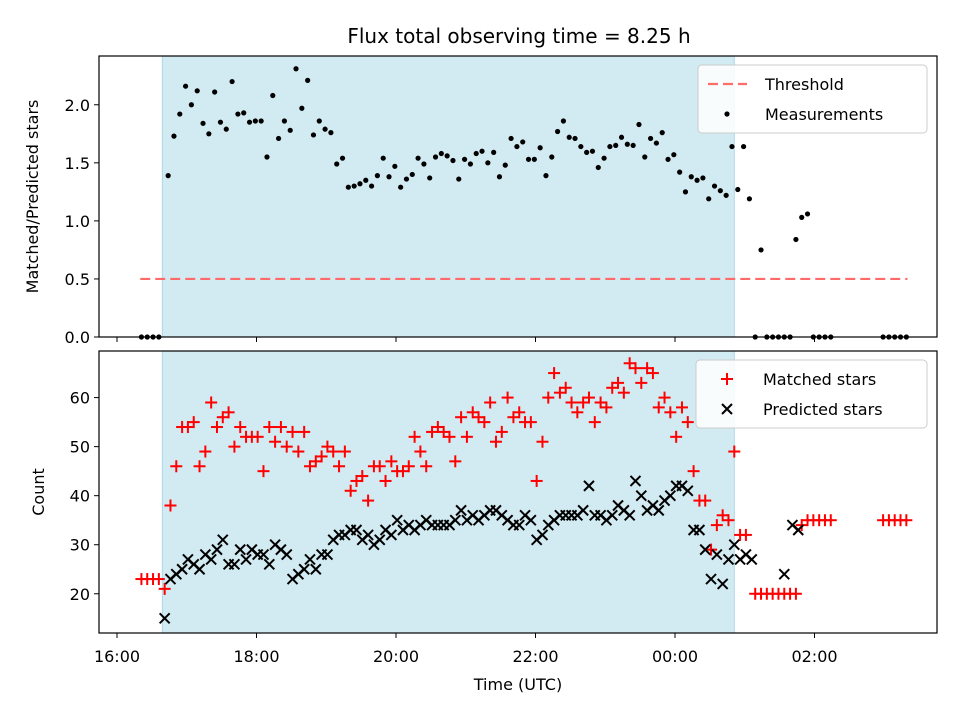 This screenshot has height=720, width=960. I want to click on top-y-axis: 0.0 0.5 1.0 1.5 2.0, so click(82, 221).